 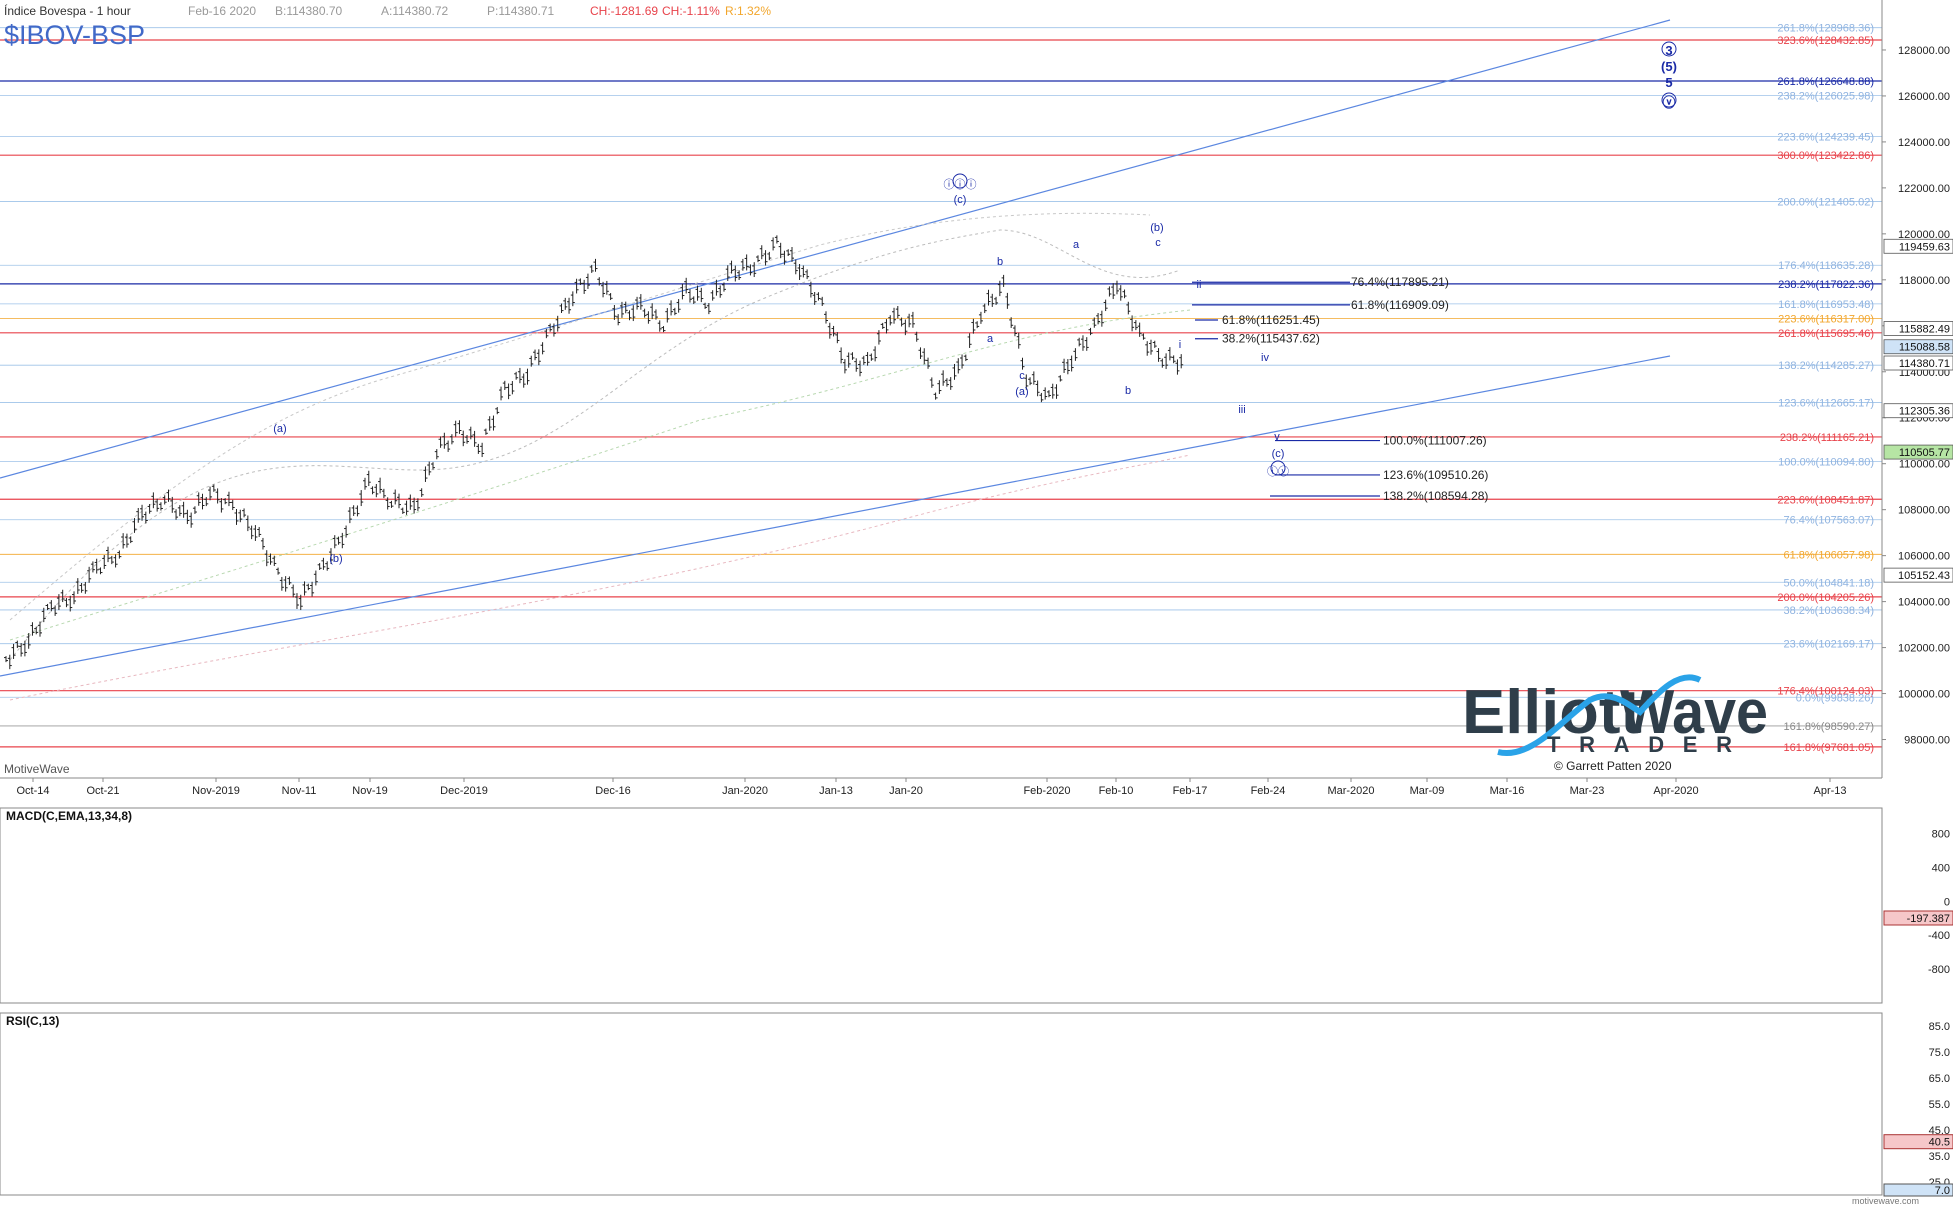 I want to click on header-change-pct: CH:-1.11%, so click(x=691, y=11).